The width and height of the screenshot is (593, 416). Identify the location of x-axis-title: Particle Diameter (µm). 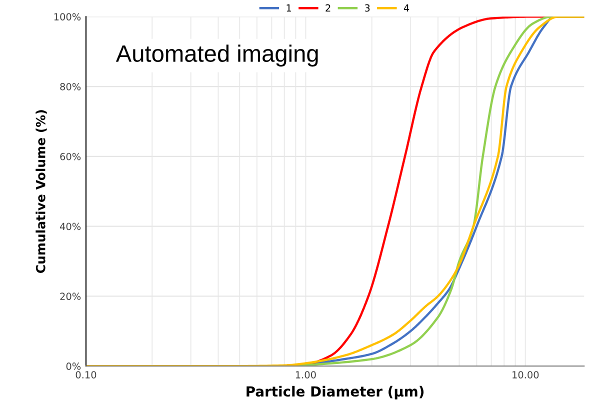
(335, 393).